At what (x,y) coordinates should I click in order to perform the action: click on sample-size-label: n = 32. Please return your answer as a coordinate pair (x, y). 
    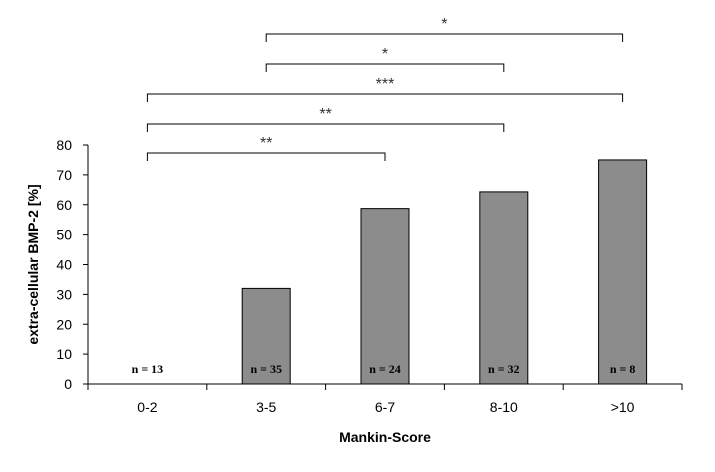
    Looking at the image, I should click on (504, 369).